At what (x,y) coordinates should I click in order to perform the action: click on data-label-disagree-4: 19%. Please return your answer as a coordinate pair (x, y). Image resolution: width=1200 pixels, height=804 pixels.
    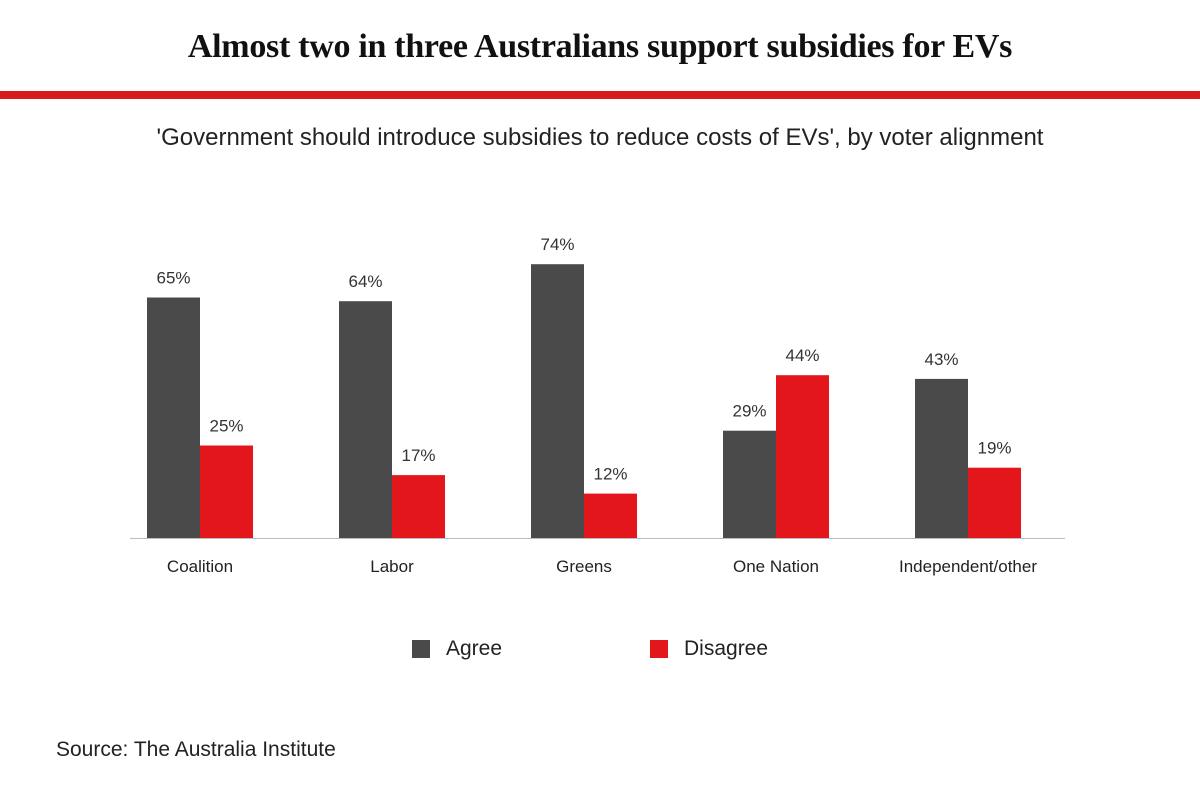
    Looking at the image, I should click on (994, 448).